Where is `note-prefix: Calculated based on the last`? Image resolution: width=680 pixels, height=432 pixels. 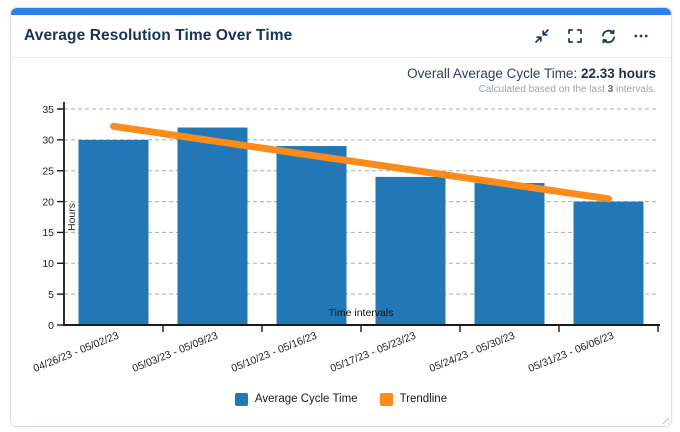 note-prefix: Calculated based on the last is located at coordinates (543, 89).